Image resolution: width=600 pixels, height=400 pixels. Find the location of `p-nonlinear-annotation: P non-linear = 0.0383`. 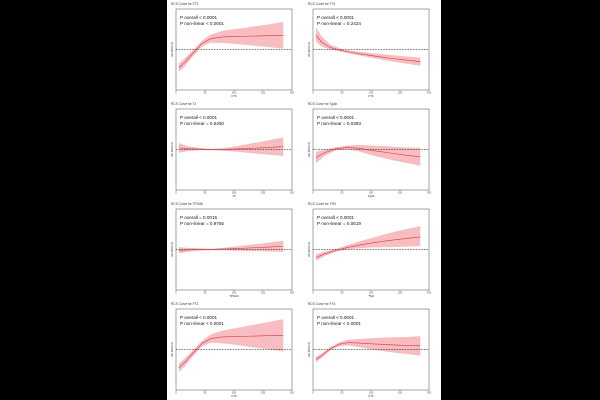

p-nonlinear-annotation: P non-linear = 0.0383 is located at coordinates (339, 123).